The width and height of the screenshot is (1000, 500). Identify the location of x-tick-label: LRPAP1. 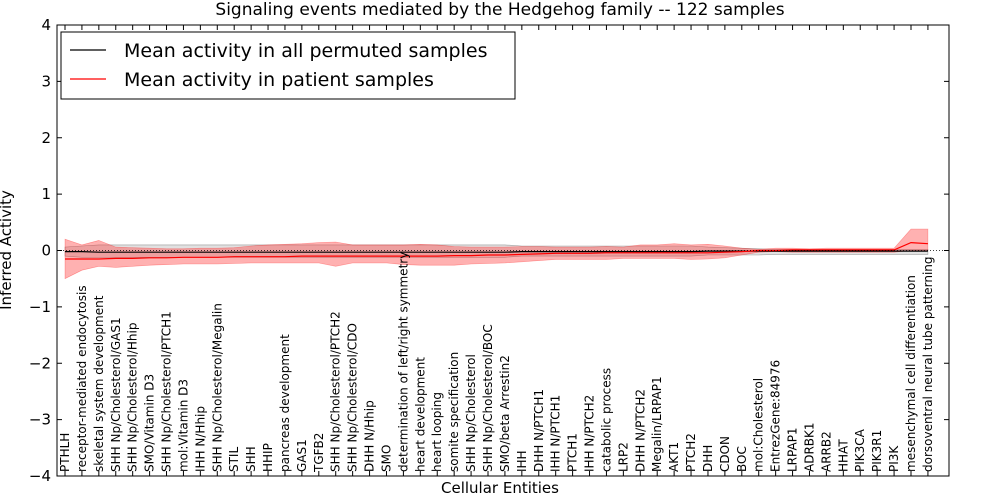
(793, 449).